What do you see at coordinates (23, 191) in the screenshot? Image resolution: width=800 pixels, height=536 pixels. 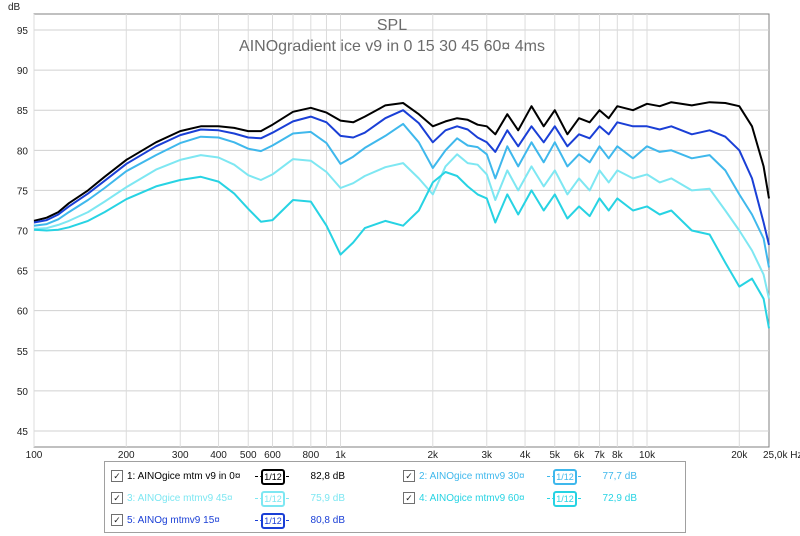 I see `y-tick-label: 75` at bounding box center [23, 191].